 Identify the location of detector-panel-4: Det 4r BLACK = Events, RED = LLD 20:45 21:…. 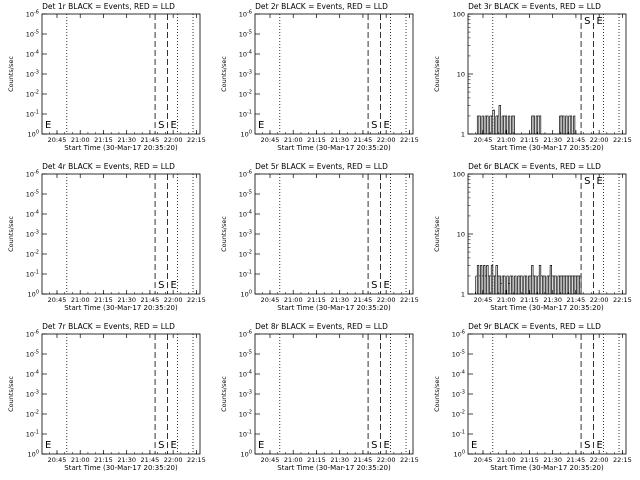
(106, 240).